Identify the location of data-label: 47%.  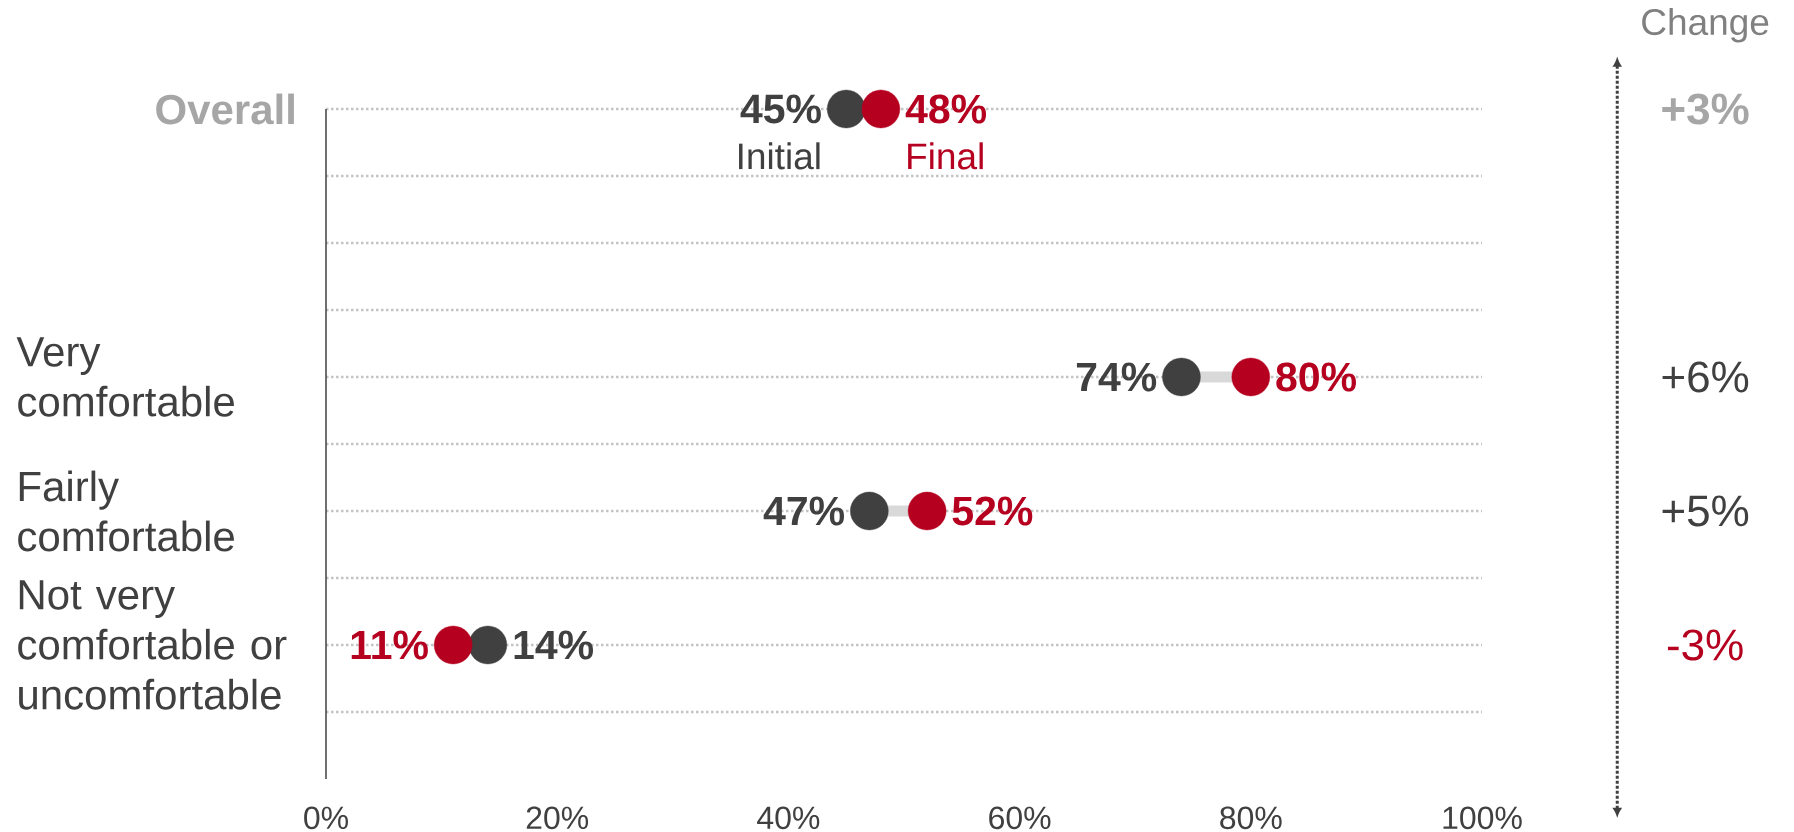
(804, 511).